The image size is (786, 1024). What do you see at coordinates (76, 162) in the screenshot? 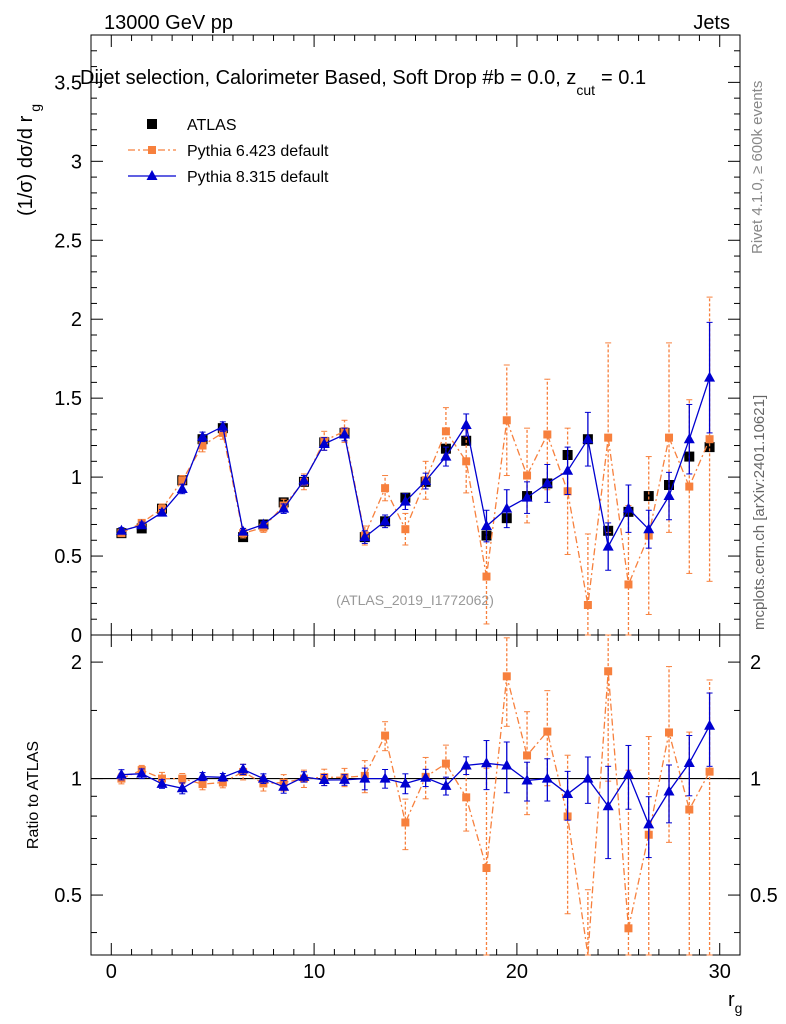
I see `y-tick-label-main: 3` at bounding box center [76, 162].